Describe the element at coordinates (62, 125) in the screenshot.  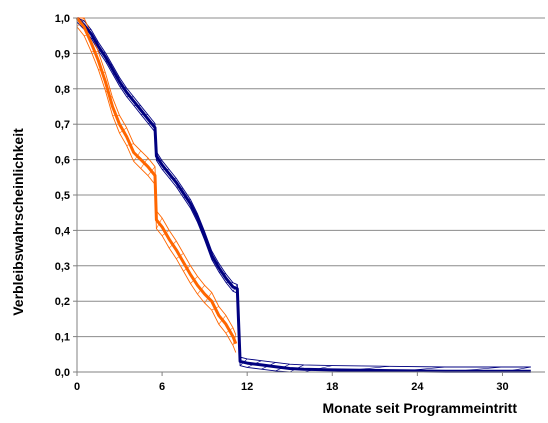
I see `y-tick-label: 0,7` at that location.